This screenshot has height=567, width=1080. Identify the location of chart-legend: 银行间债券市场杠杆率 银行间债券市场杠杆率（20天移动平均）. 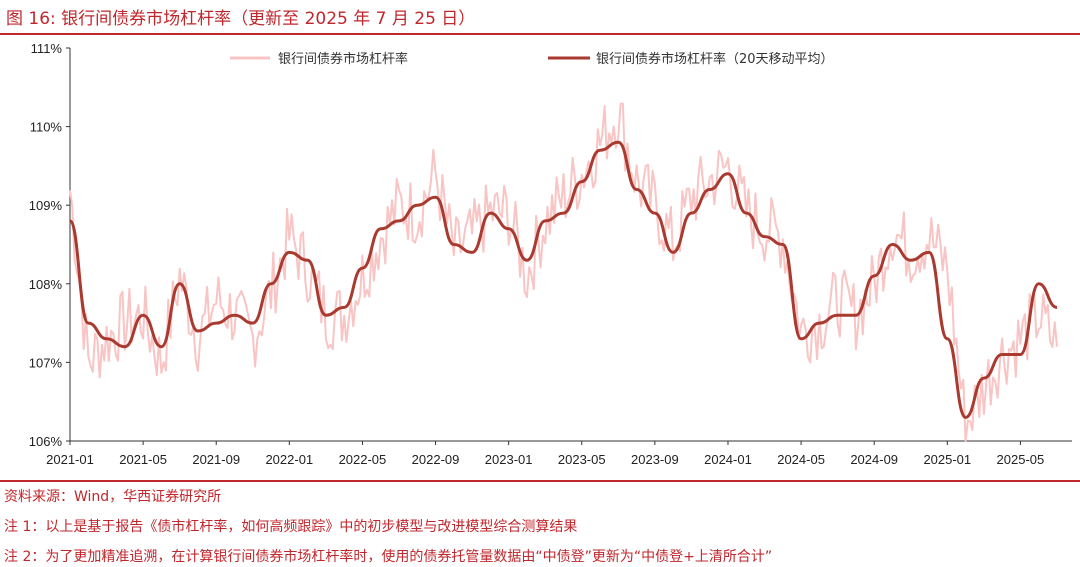
(532, 59).